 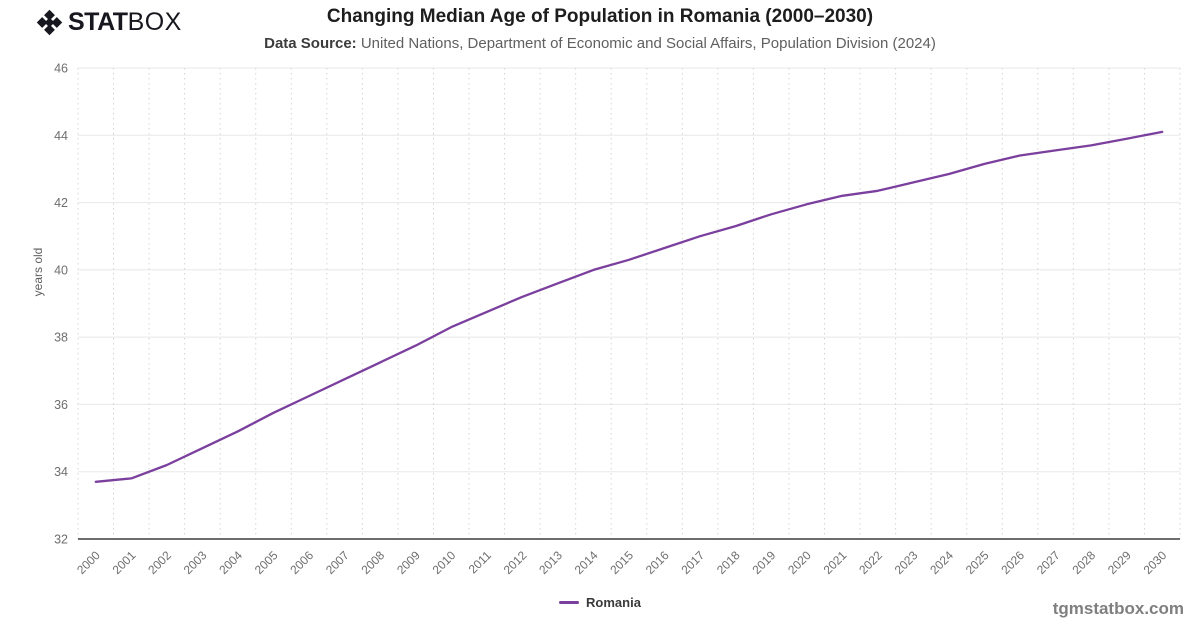 I want to click on x-tick-label: 2021, so click(x=835, y=562).